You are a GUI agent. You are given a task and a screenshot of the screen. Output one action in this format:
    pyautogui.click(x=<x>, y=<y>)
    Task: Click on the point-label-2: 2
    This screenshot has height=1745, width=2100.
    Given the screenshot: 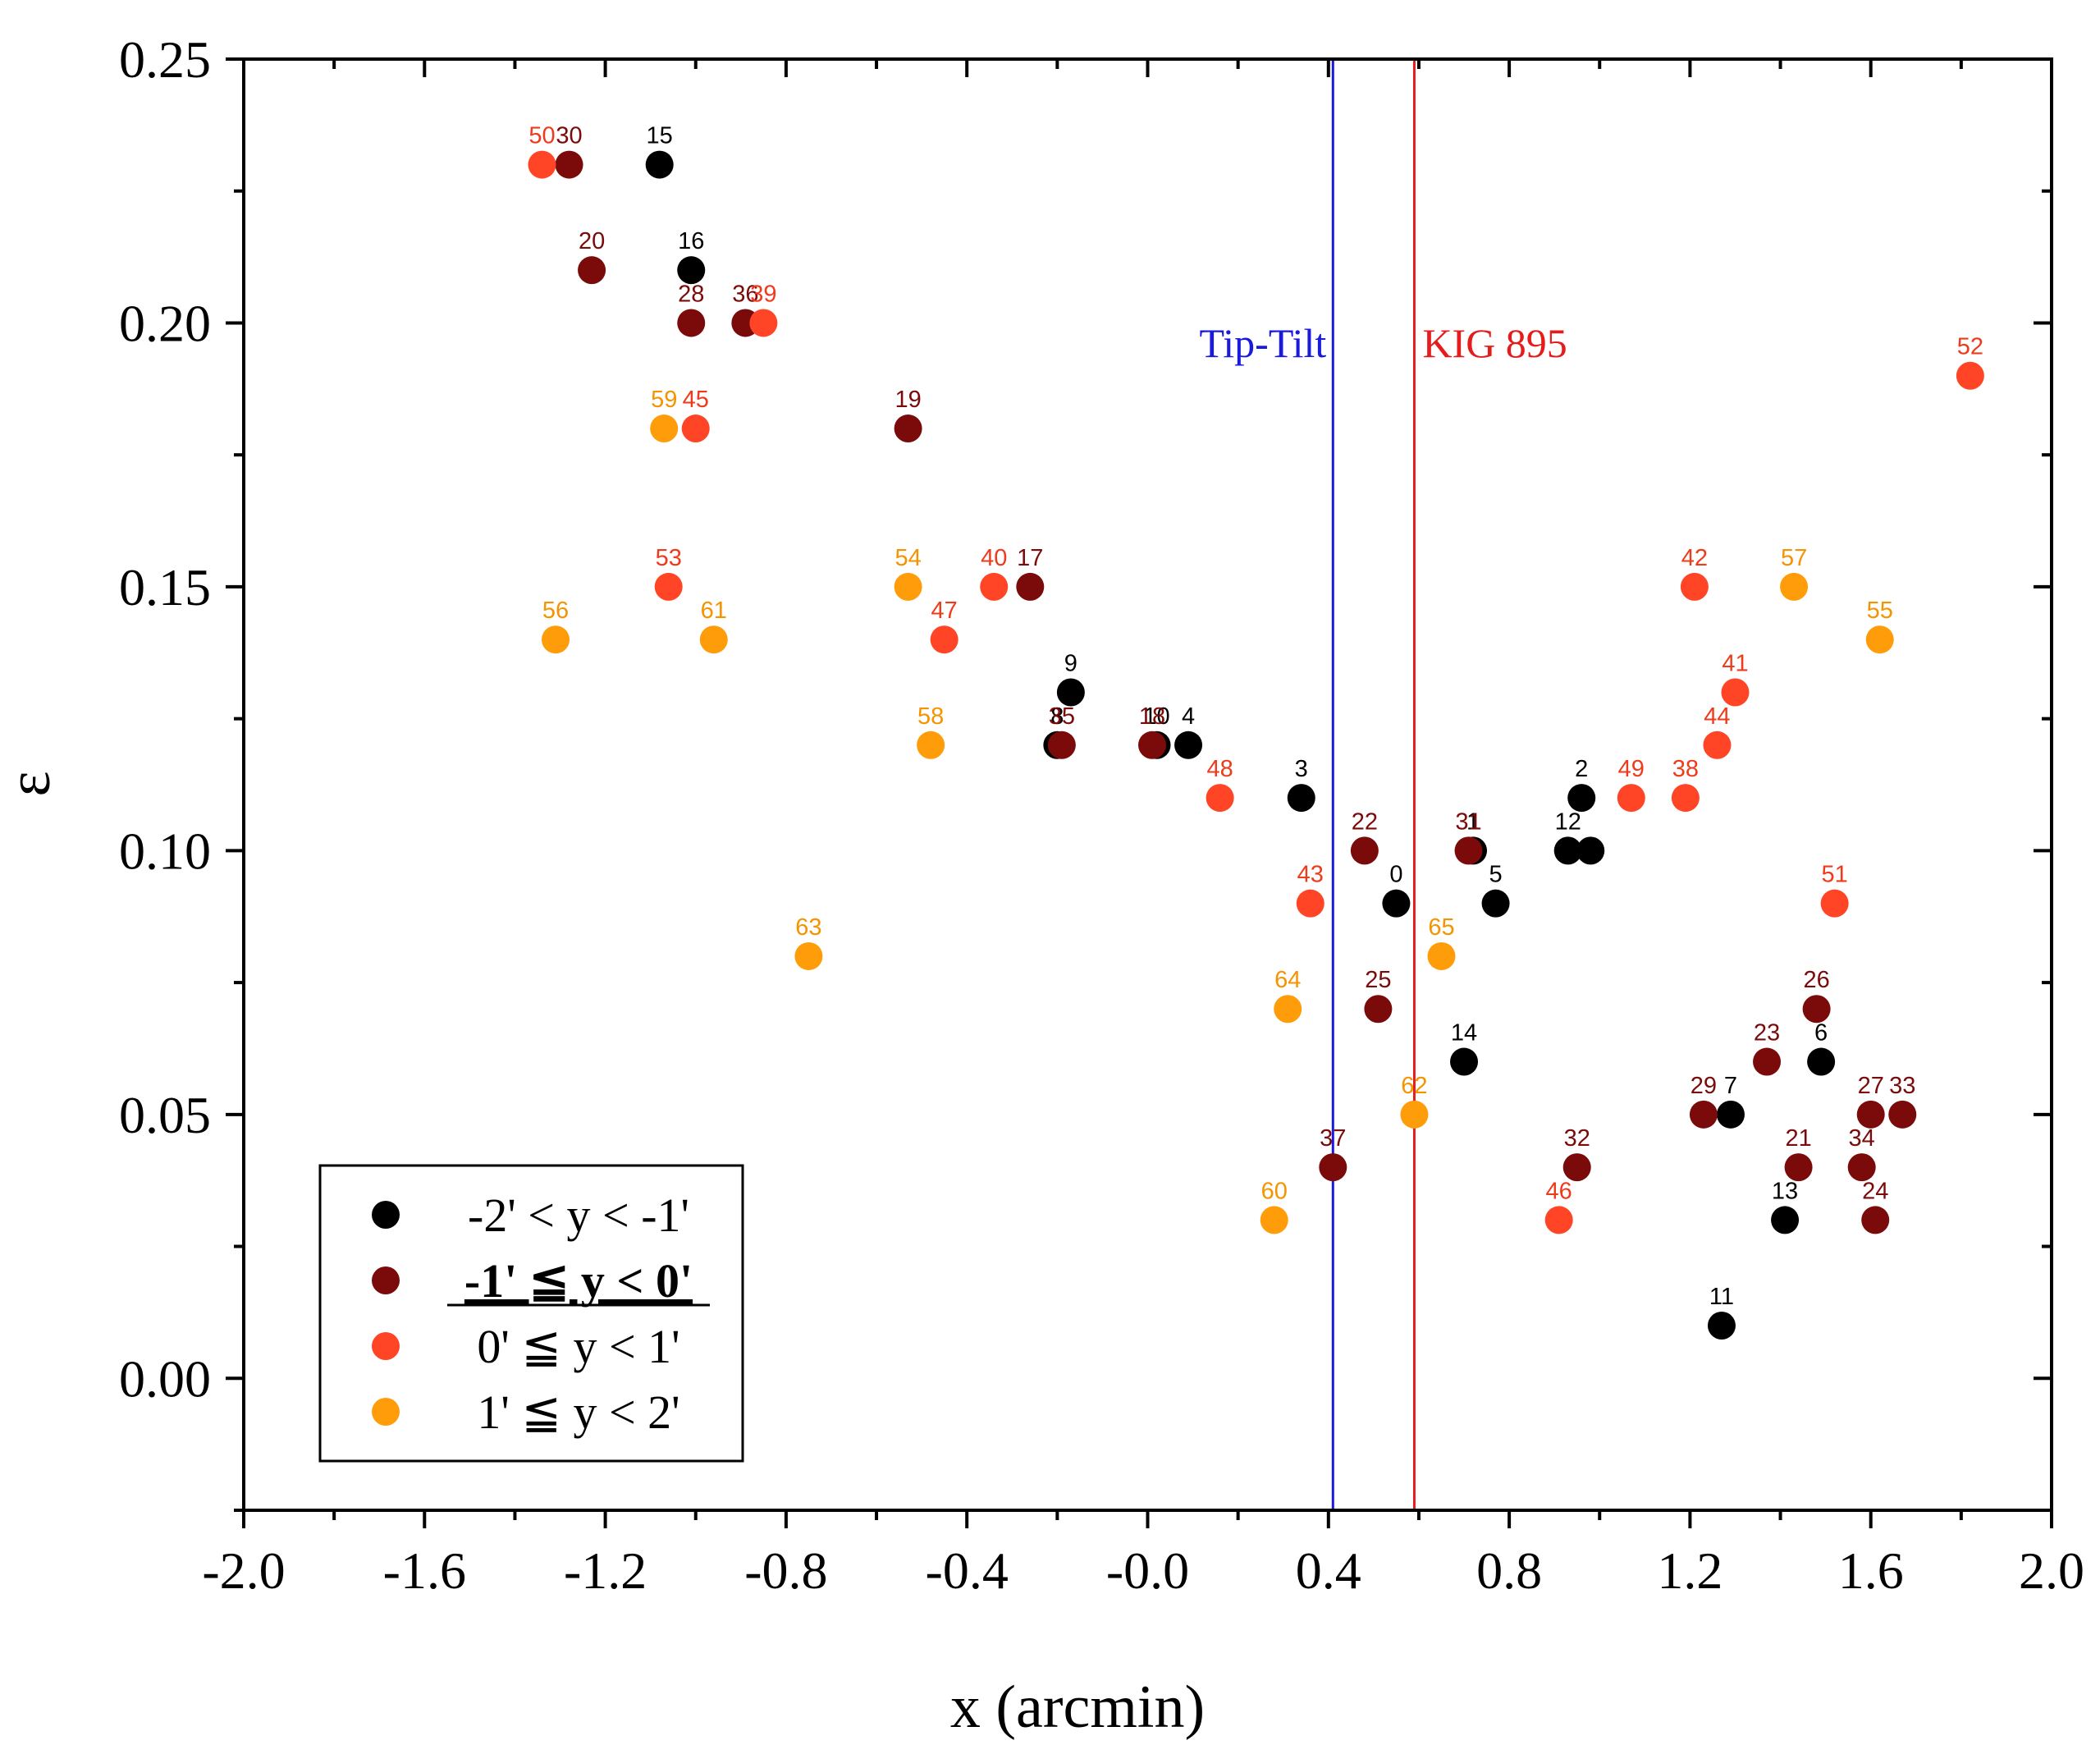 What is the action you would take?
    pyautogui.click(x=1581, y=769)
    